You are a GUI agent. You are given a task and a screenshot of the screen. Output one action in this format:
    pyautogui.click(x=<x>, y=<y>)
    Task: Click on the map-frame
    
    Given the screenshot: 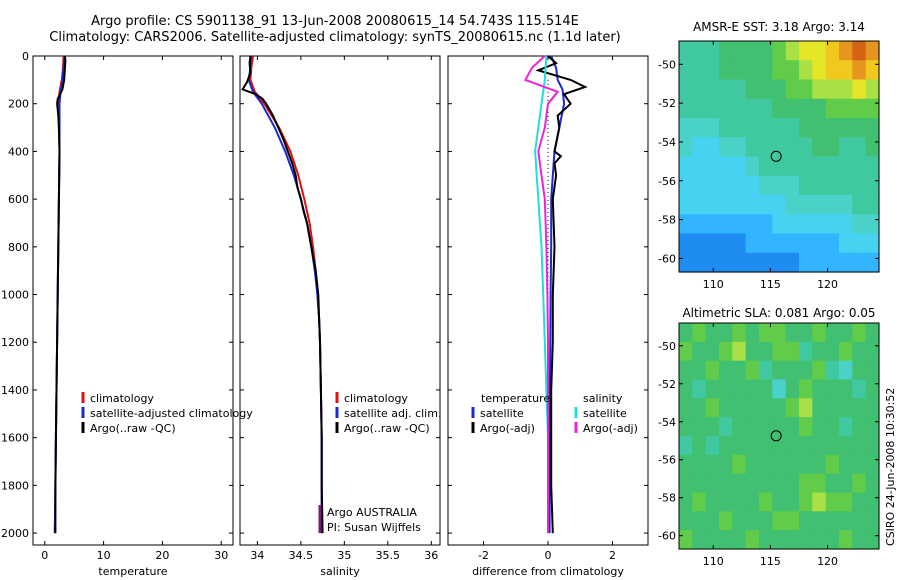 What is the action you would take?
    pyautogui.click(x=779, y=436)
    